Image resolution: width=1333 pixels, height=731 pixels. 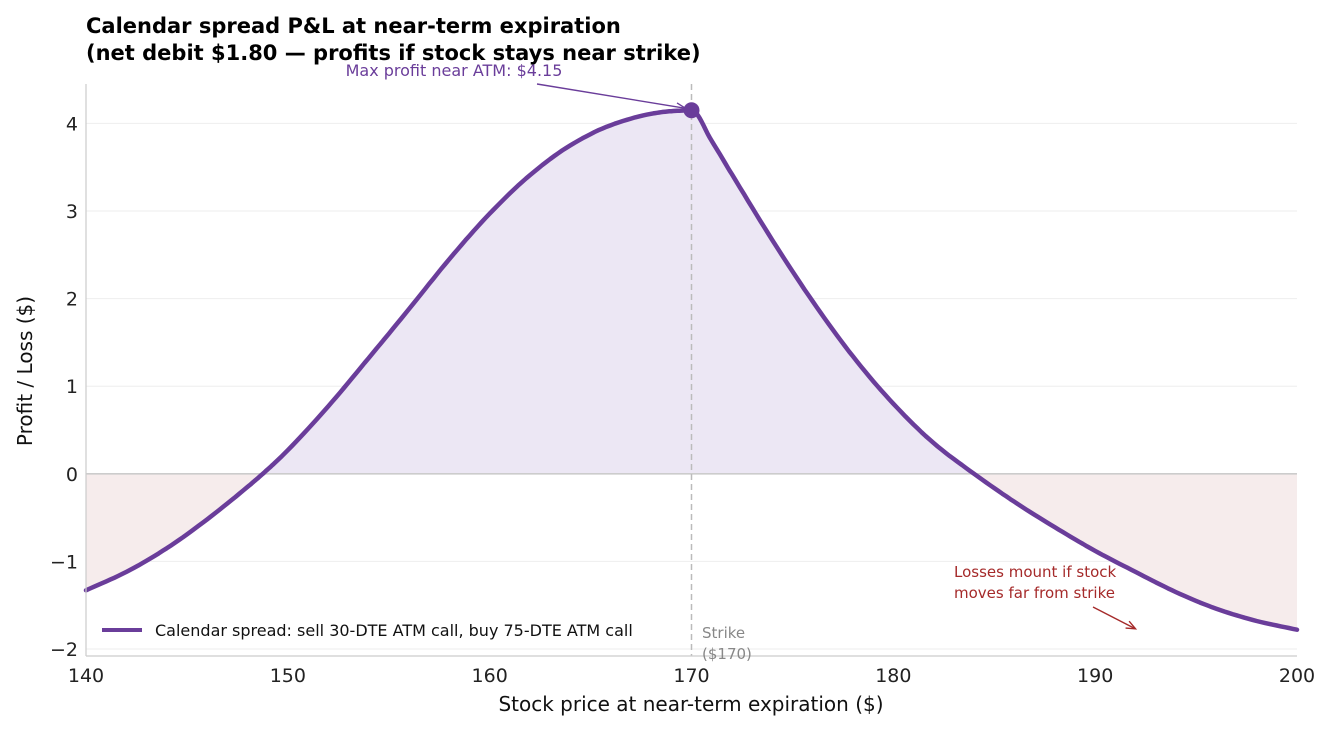 I want to click on loss-annotation-line1: Losses mount if stock, so click(x=1035, y=572).